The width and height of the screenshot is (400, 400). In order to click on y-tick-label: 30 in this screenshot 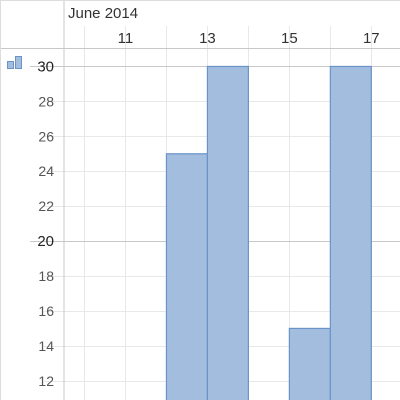, I will do `click(45, 66)`.